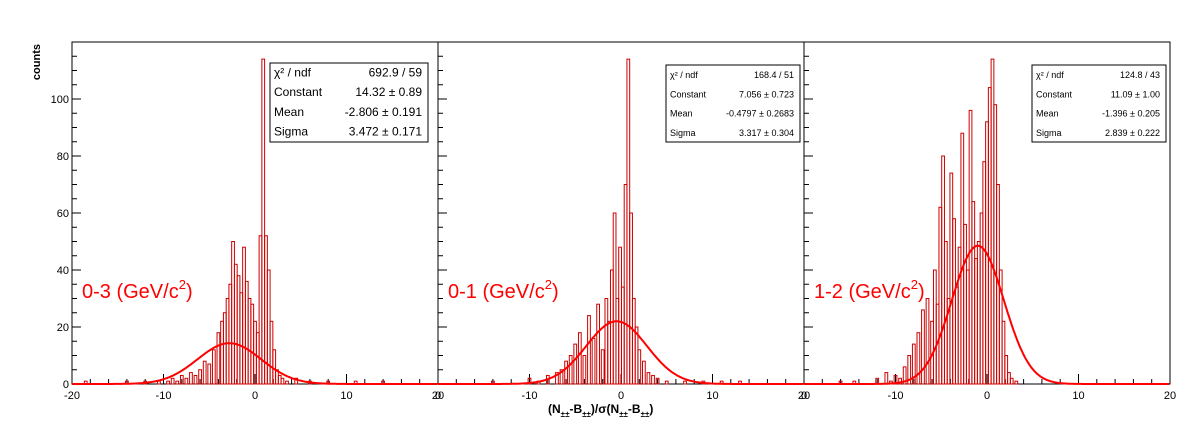  Describe the element at coordinates (388, 92) in the screenshot. I see `stats-value: 14.32 ± 0.89` at that location.